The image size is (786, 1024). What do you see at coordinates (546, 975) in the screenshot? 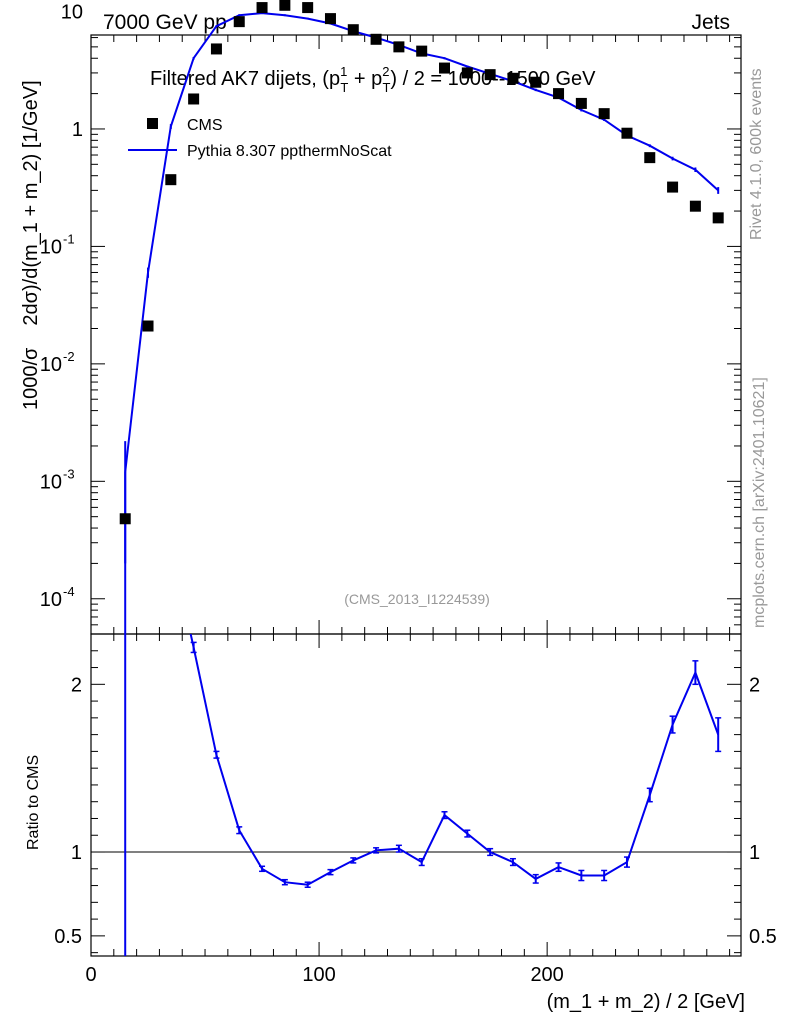
I see `x-tick-label: 200` at bounding box center [546, 975].